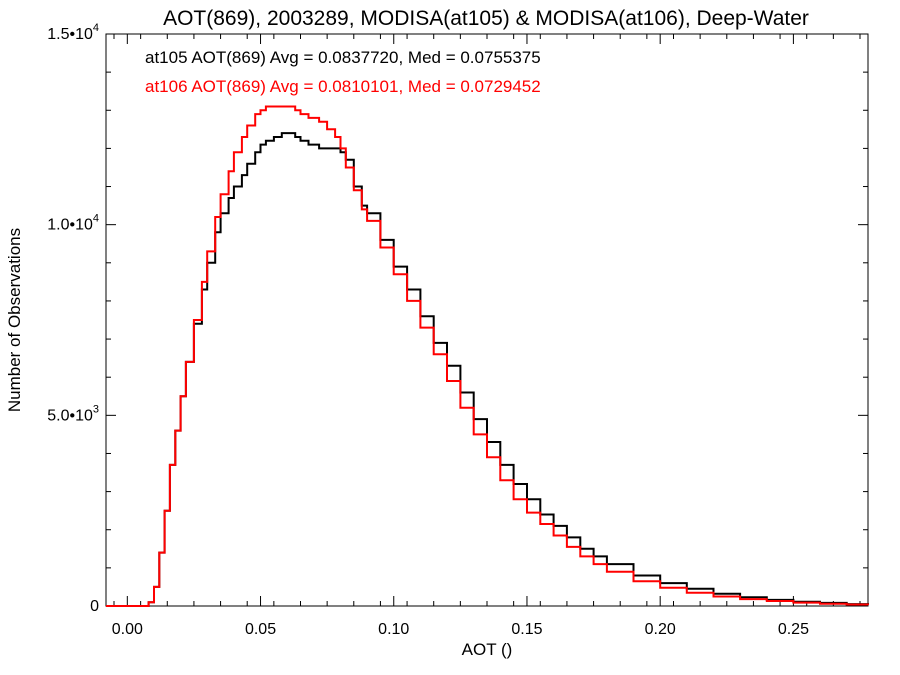  Describe the element at coordinates (70, 225) in the screenshot. I see `y-tick-mantissa: 1.0•10` at that location.